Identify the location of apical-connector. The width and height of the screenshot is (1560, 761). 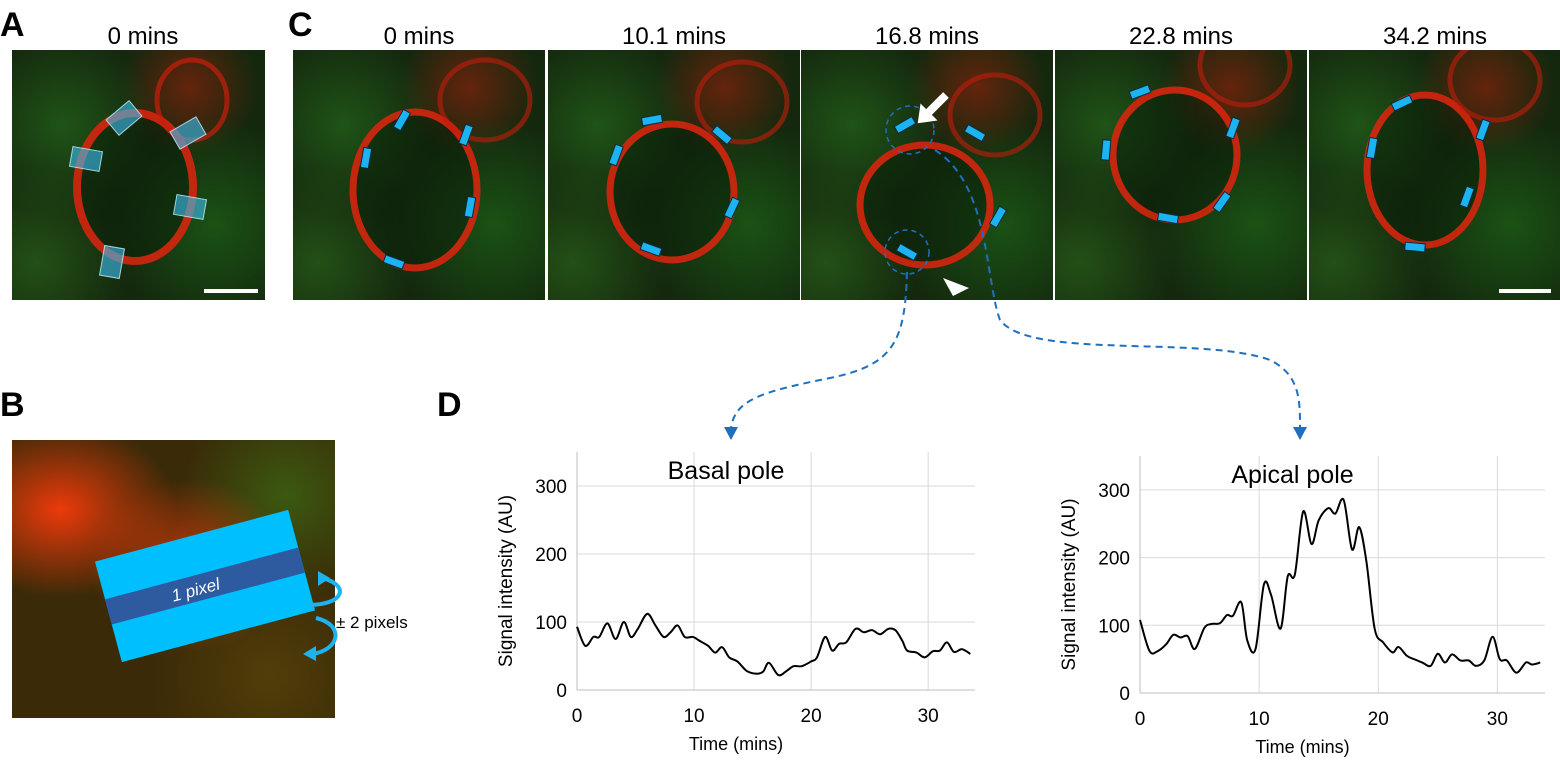
(1117, 289).